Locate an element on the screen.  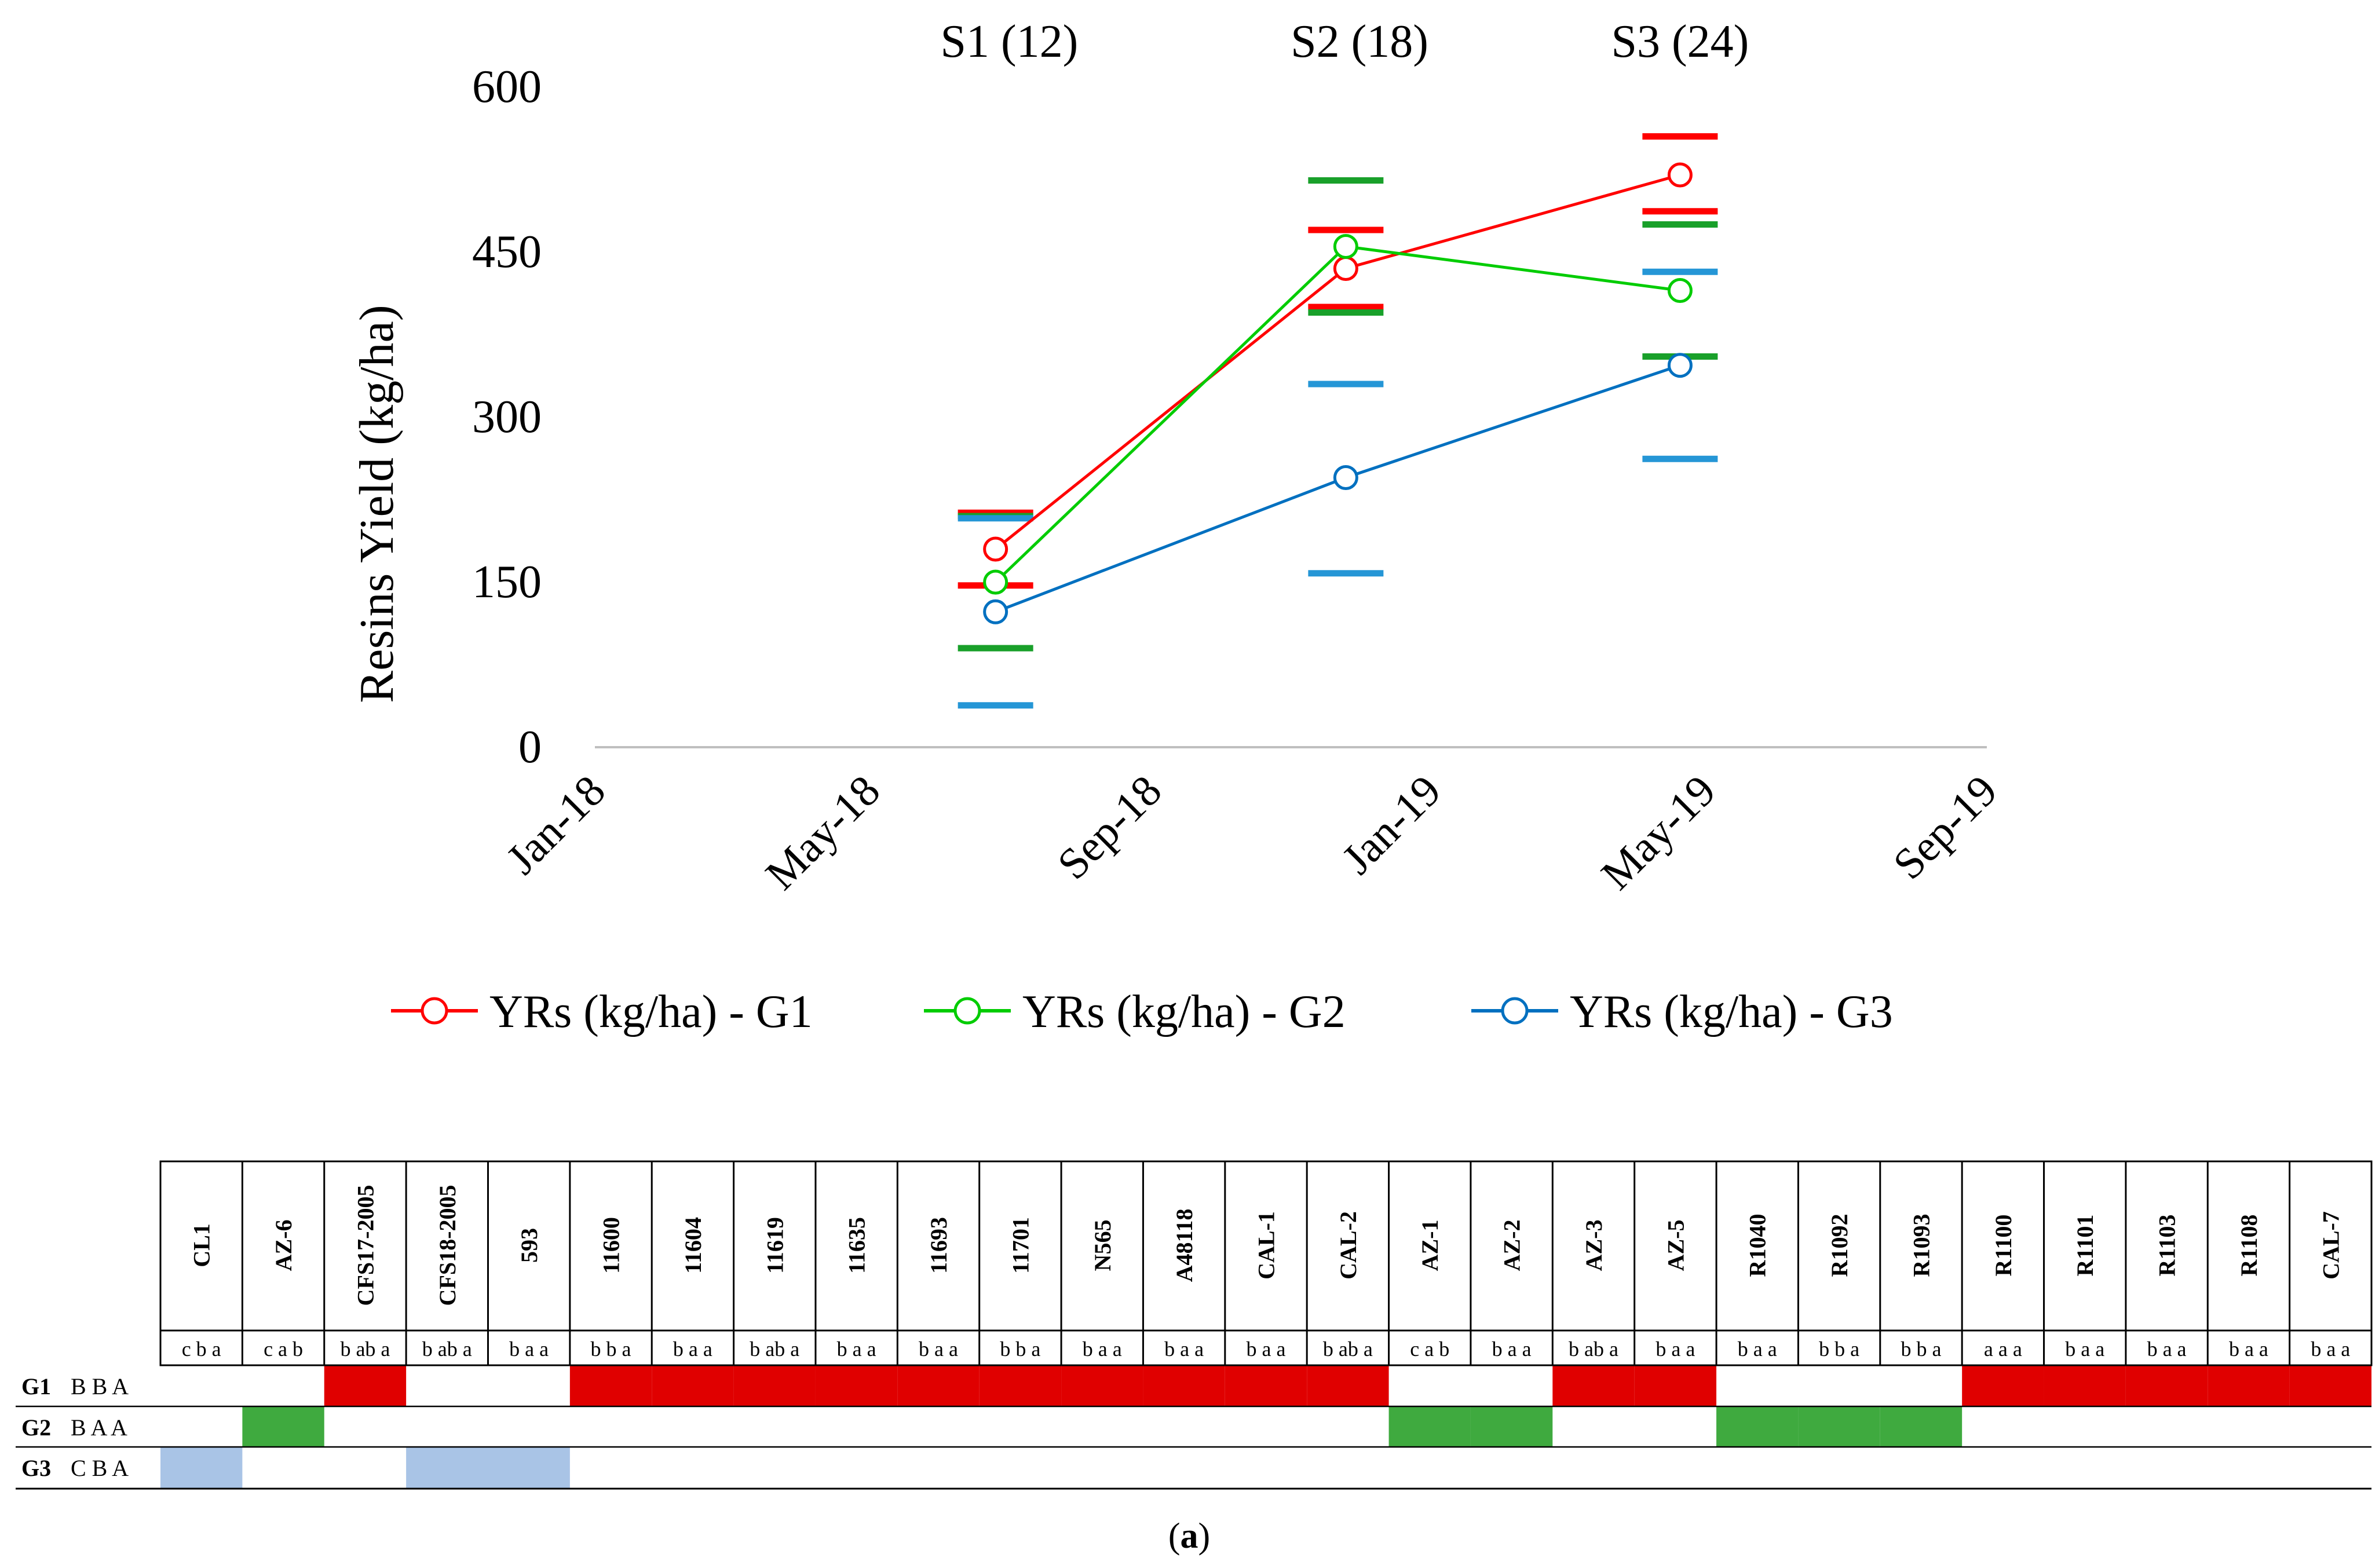
y-tick-label: 600 is located at coordinates (507, 86).